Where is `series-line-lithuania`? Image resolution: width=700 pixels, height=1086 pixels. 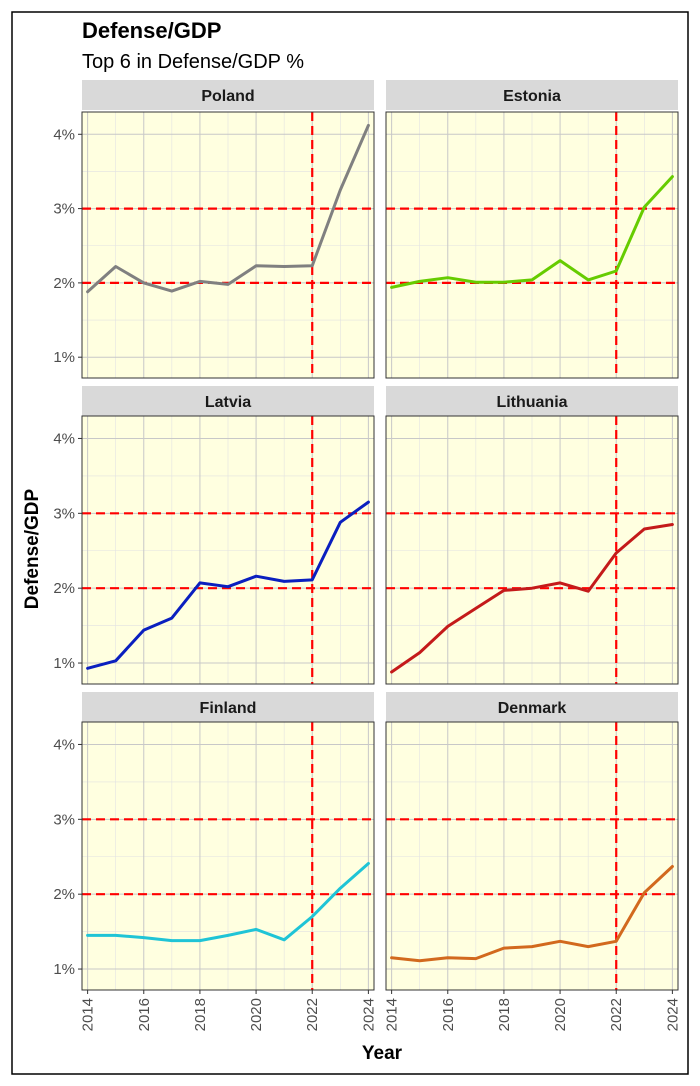 series-line-lithuania is located at coordinates (532, 598).